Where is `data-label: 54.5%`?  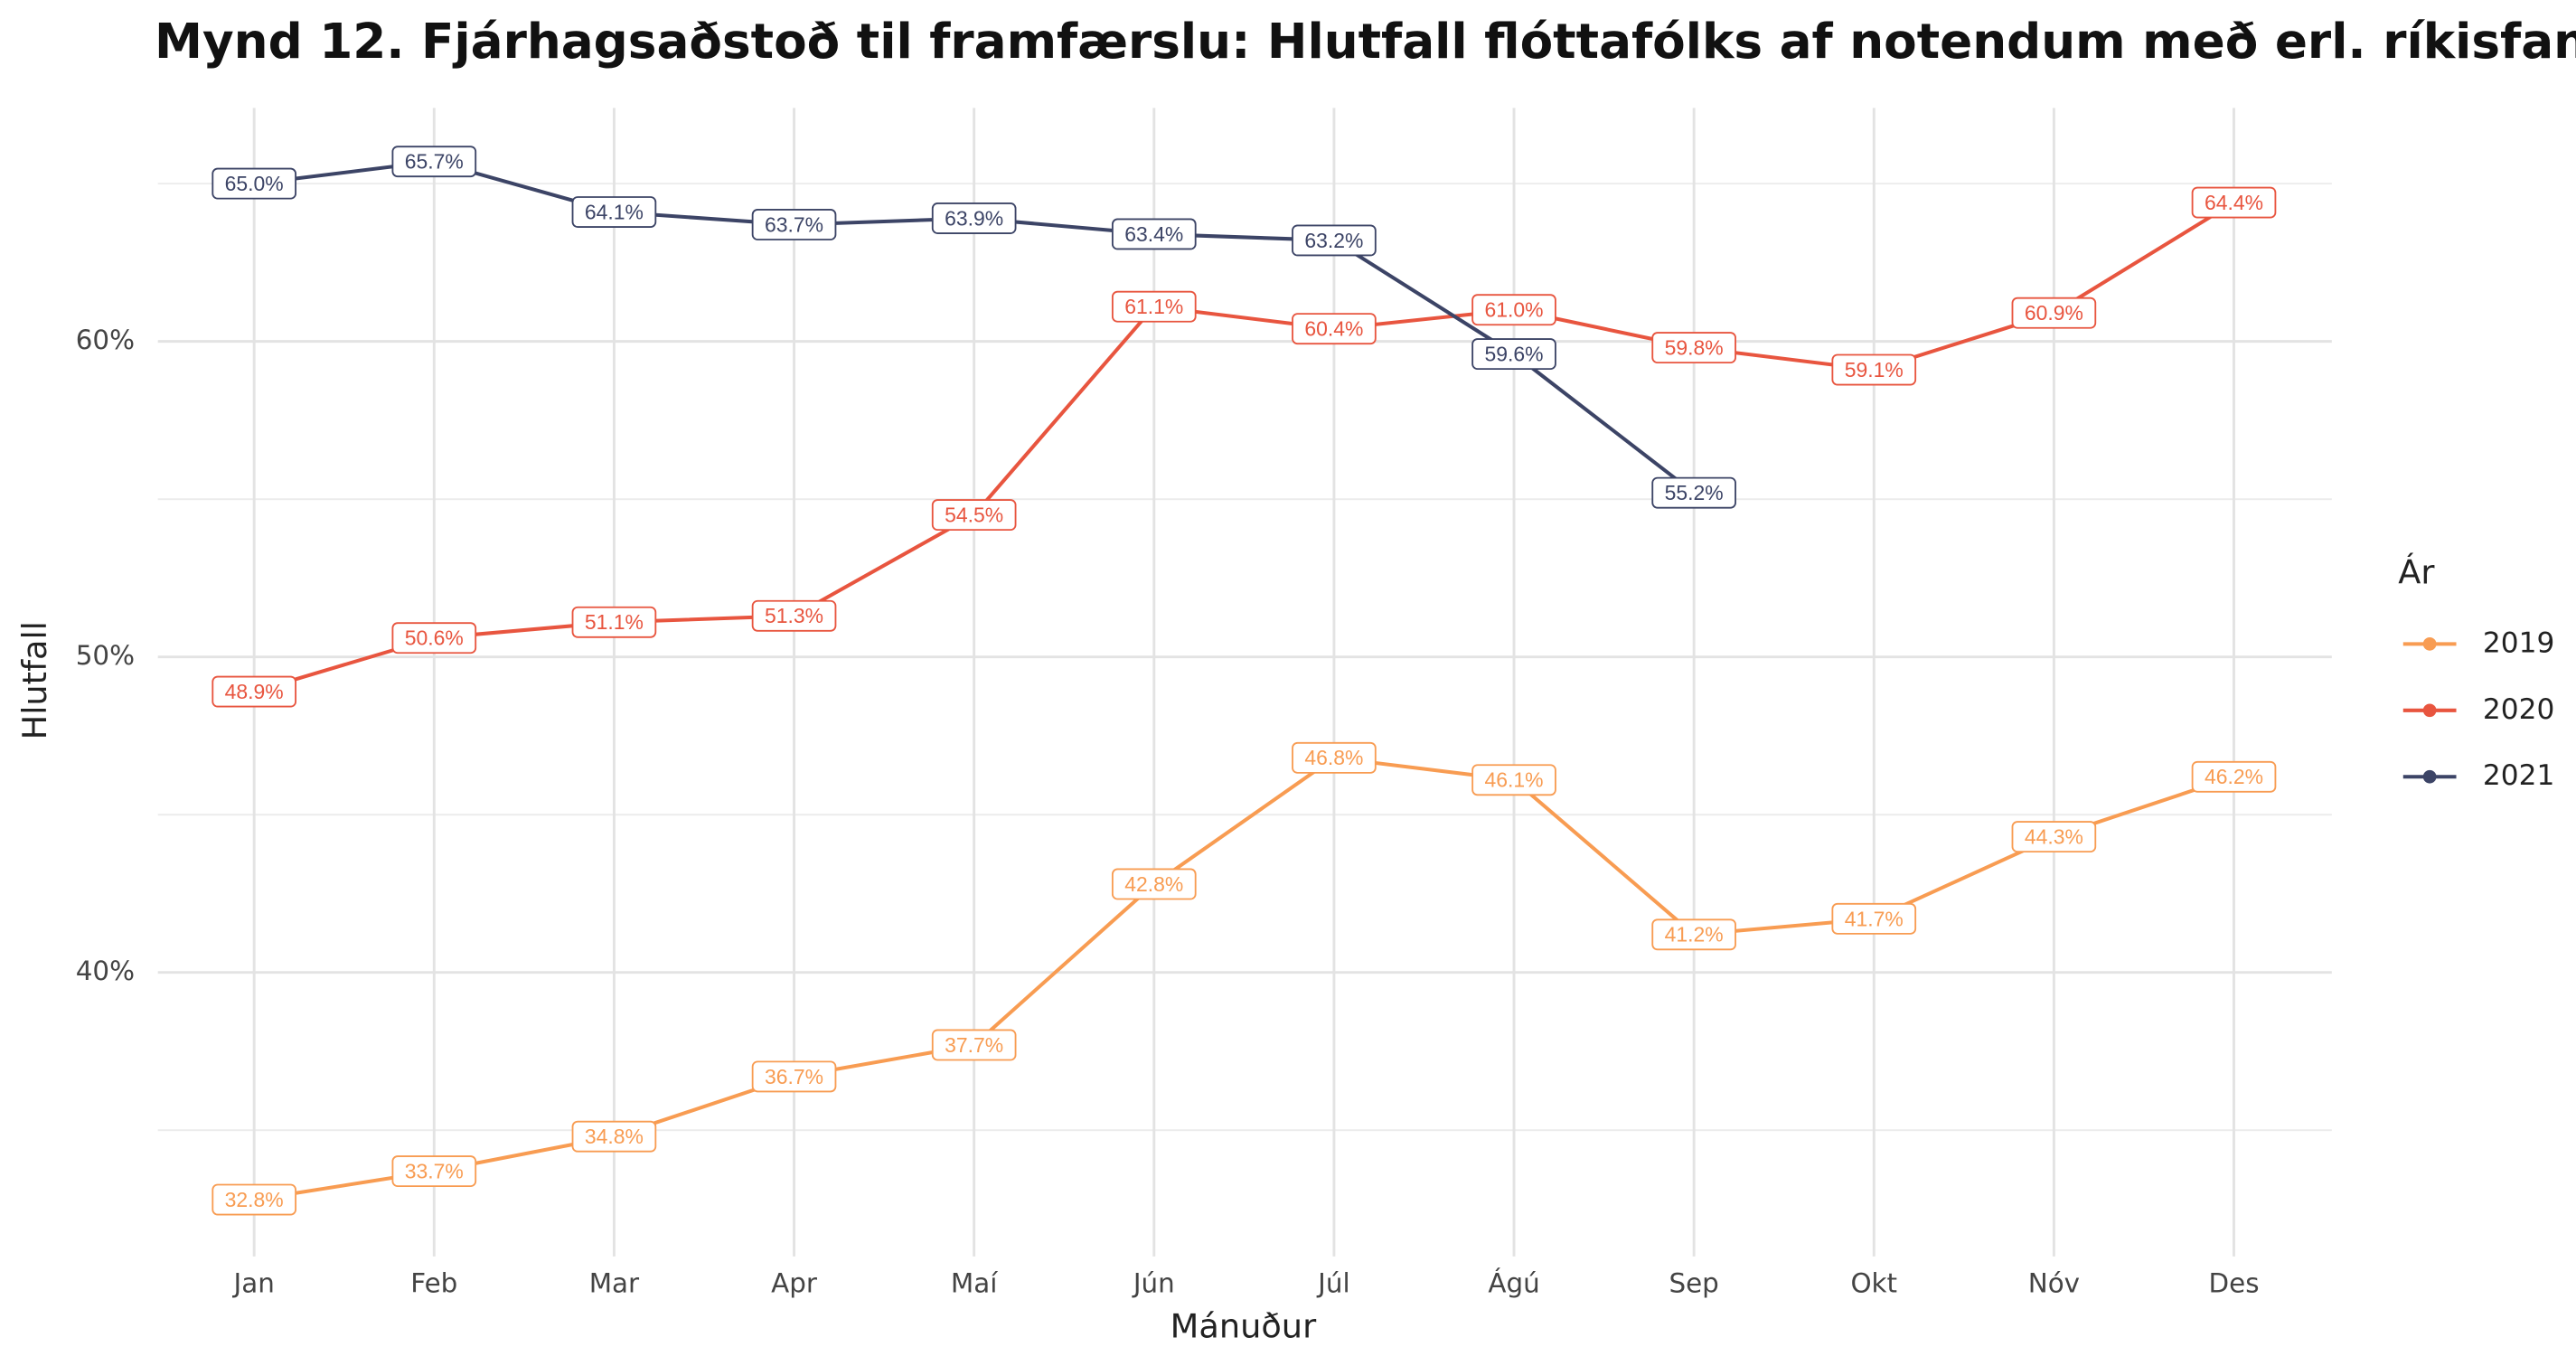 data-label: 54.5% is located at coordinates (974, 514).